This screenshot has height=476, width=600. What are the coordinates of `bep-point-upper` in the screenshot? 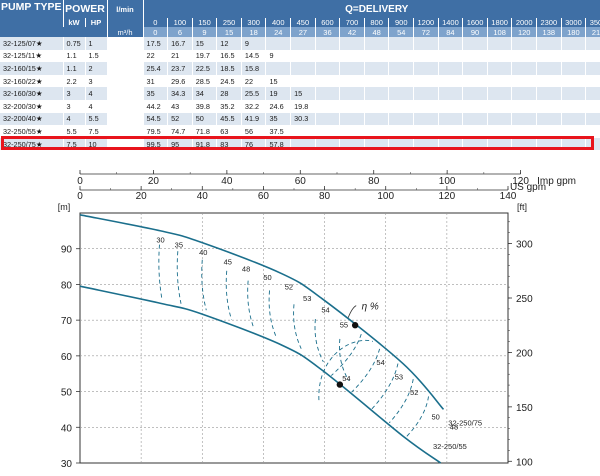 It's located at (355, 325).